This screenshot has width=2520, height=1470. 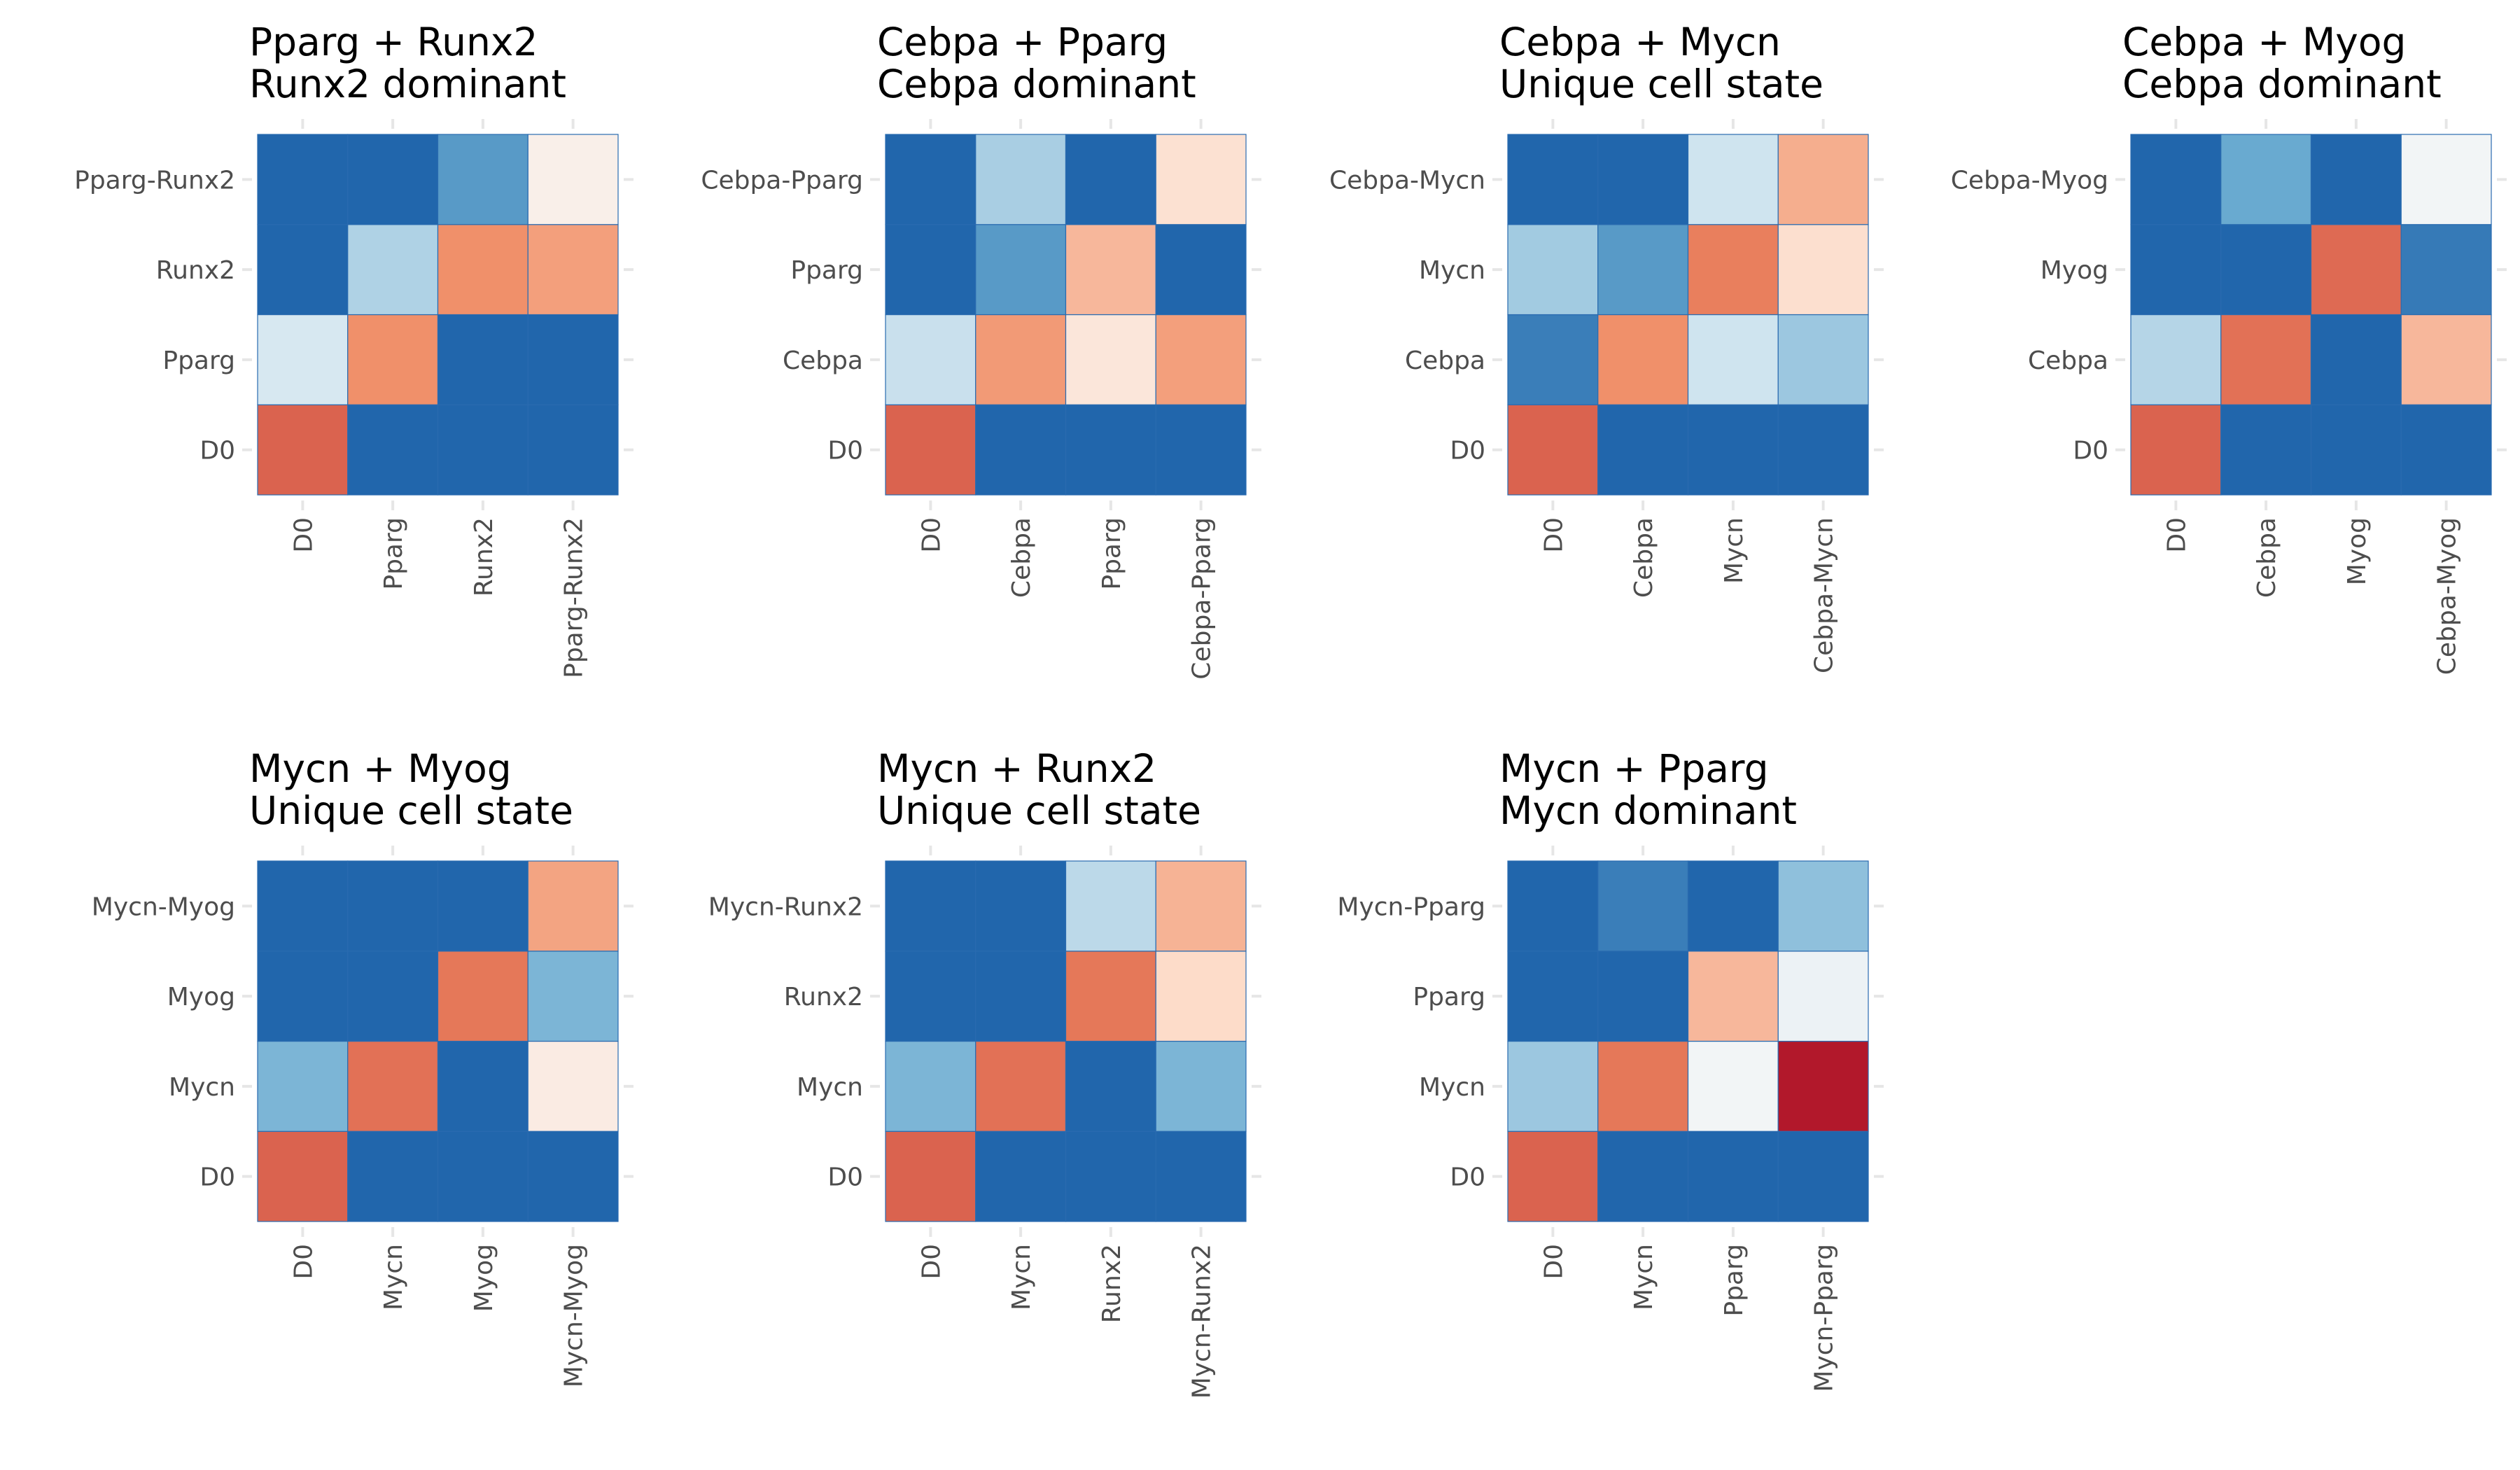 What do you see at coordinates (1648, 810) in the screenshot?
I see `panel-subtitle: Mycn dominant` at bounding box center [1648, 810].